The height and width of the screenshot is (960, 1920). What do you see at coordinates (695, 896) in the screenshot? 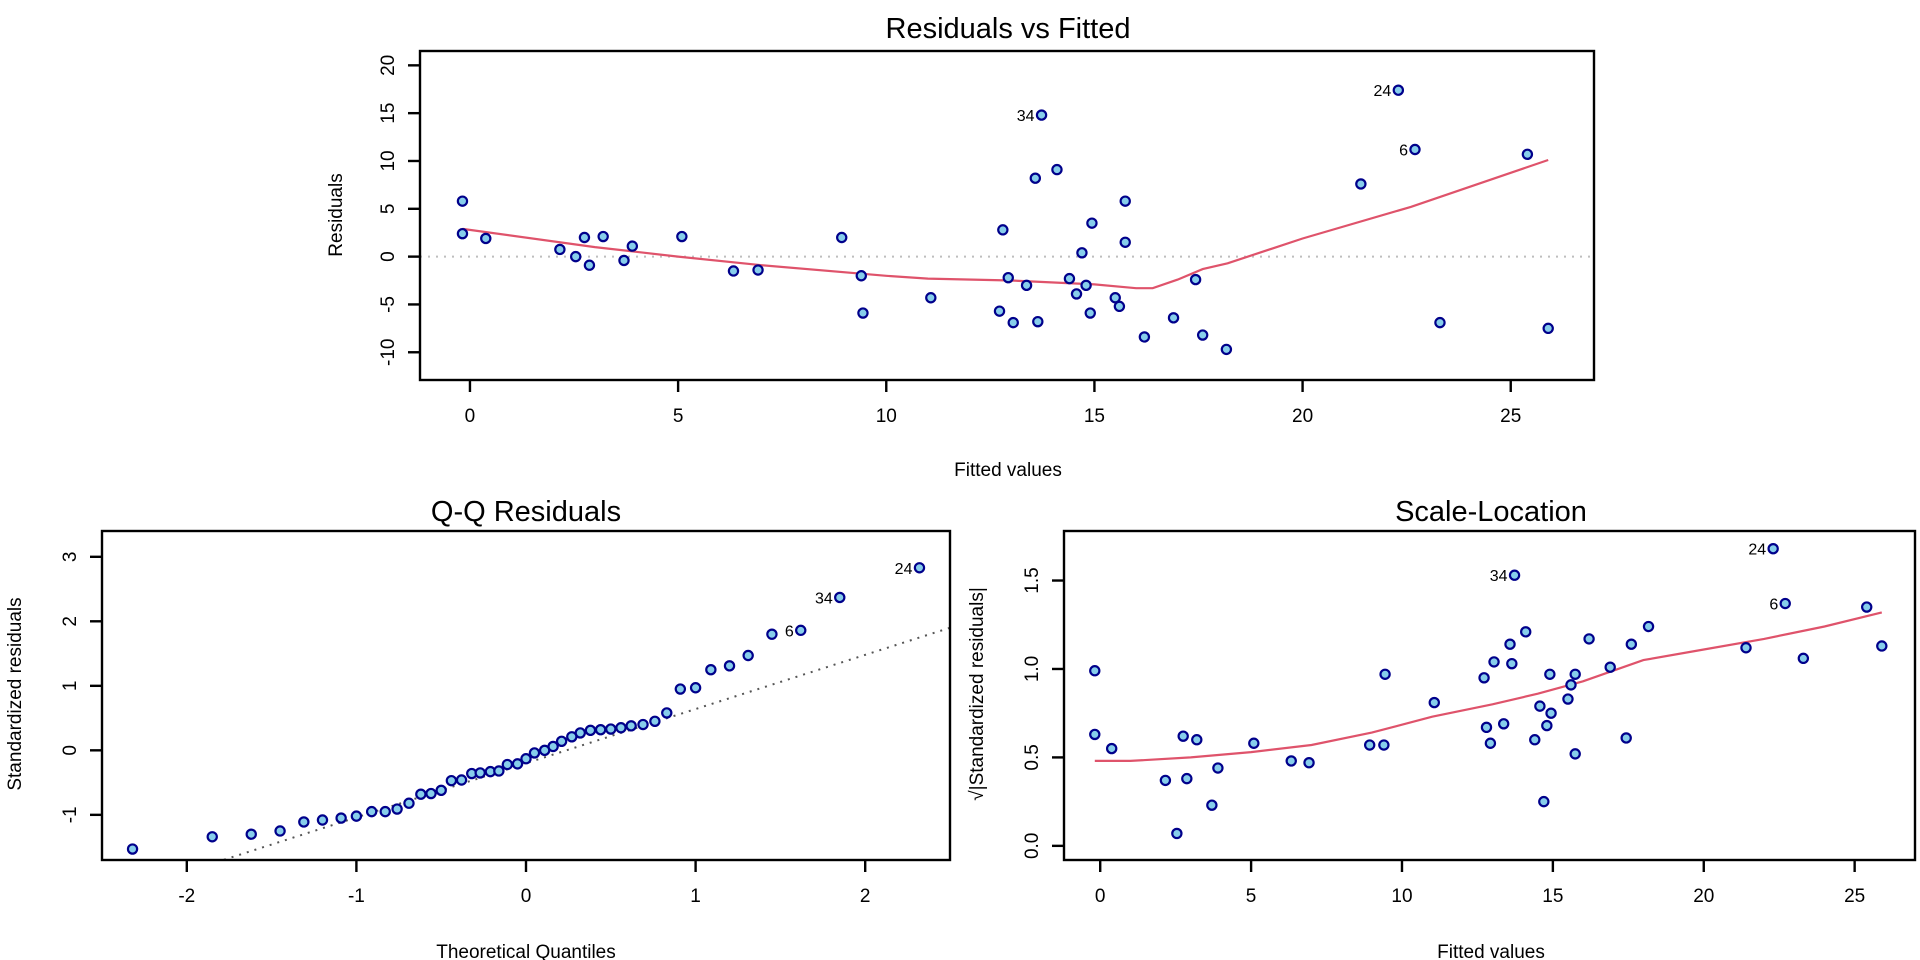
I see `x-tick-label: 1` at bounding box center [695, 896].